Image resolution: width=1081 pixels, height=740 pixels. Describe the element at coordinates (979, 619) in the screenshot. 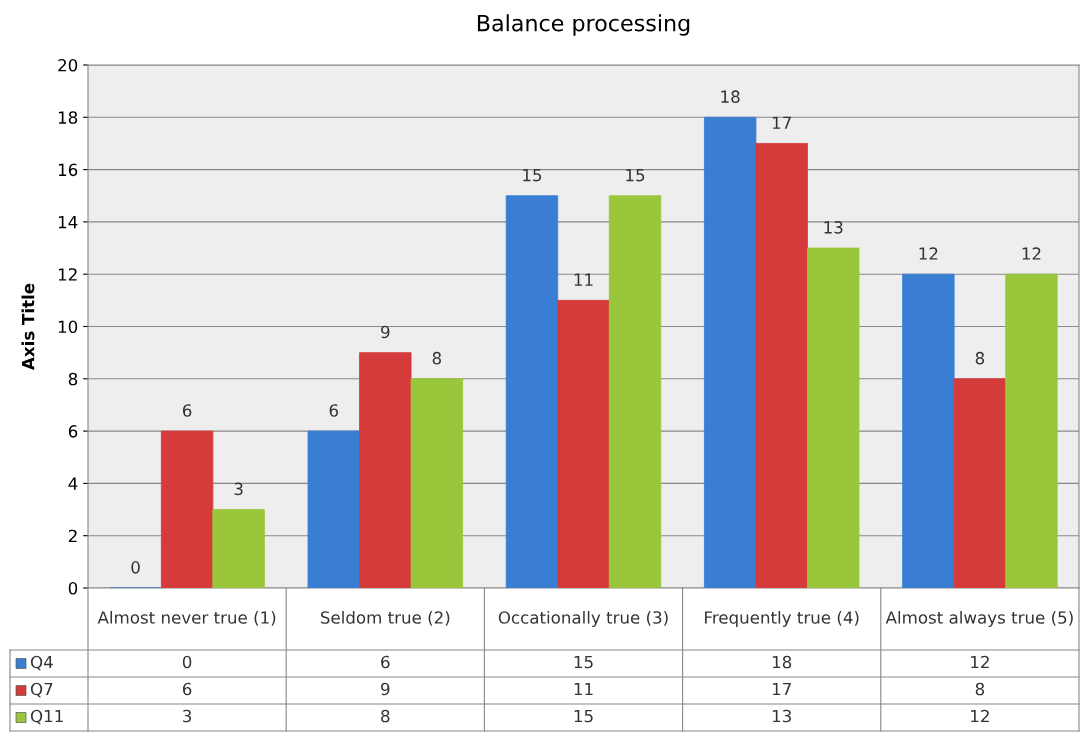

I see `x-tick-label: Almost always true (5)` at that location.